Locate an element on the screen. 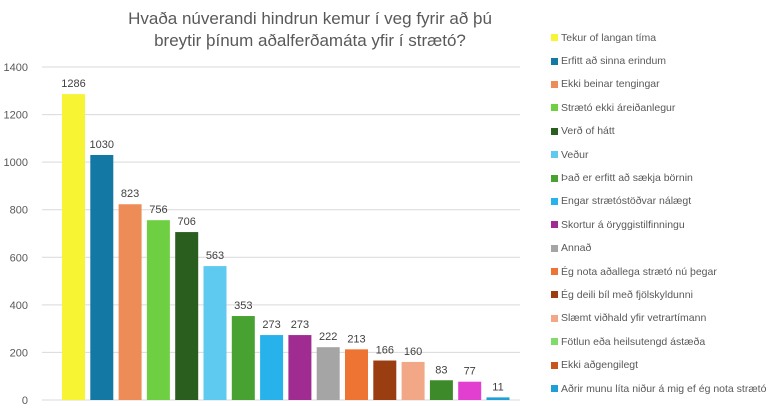  legend-label: Veður is located at coordinates (575, 154).